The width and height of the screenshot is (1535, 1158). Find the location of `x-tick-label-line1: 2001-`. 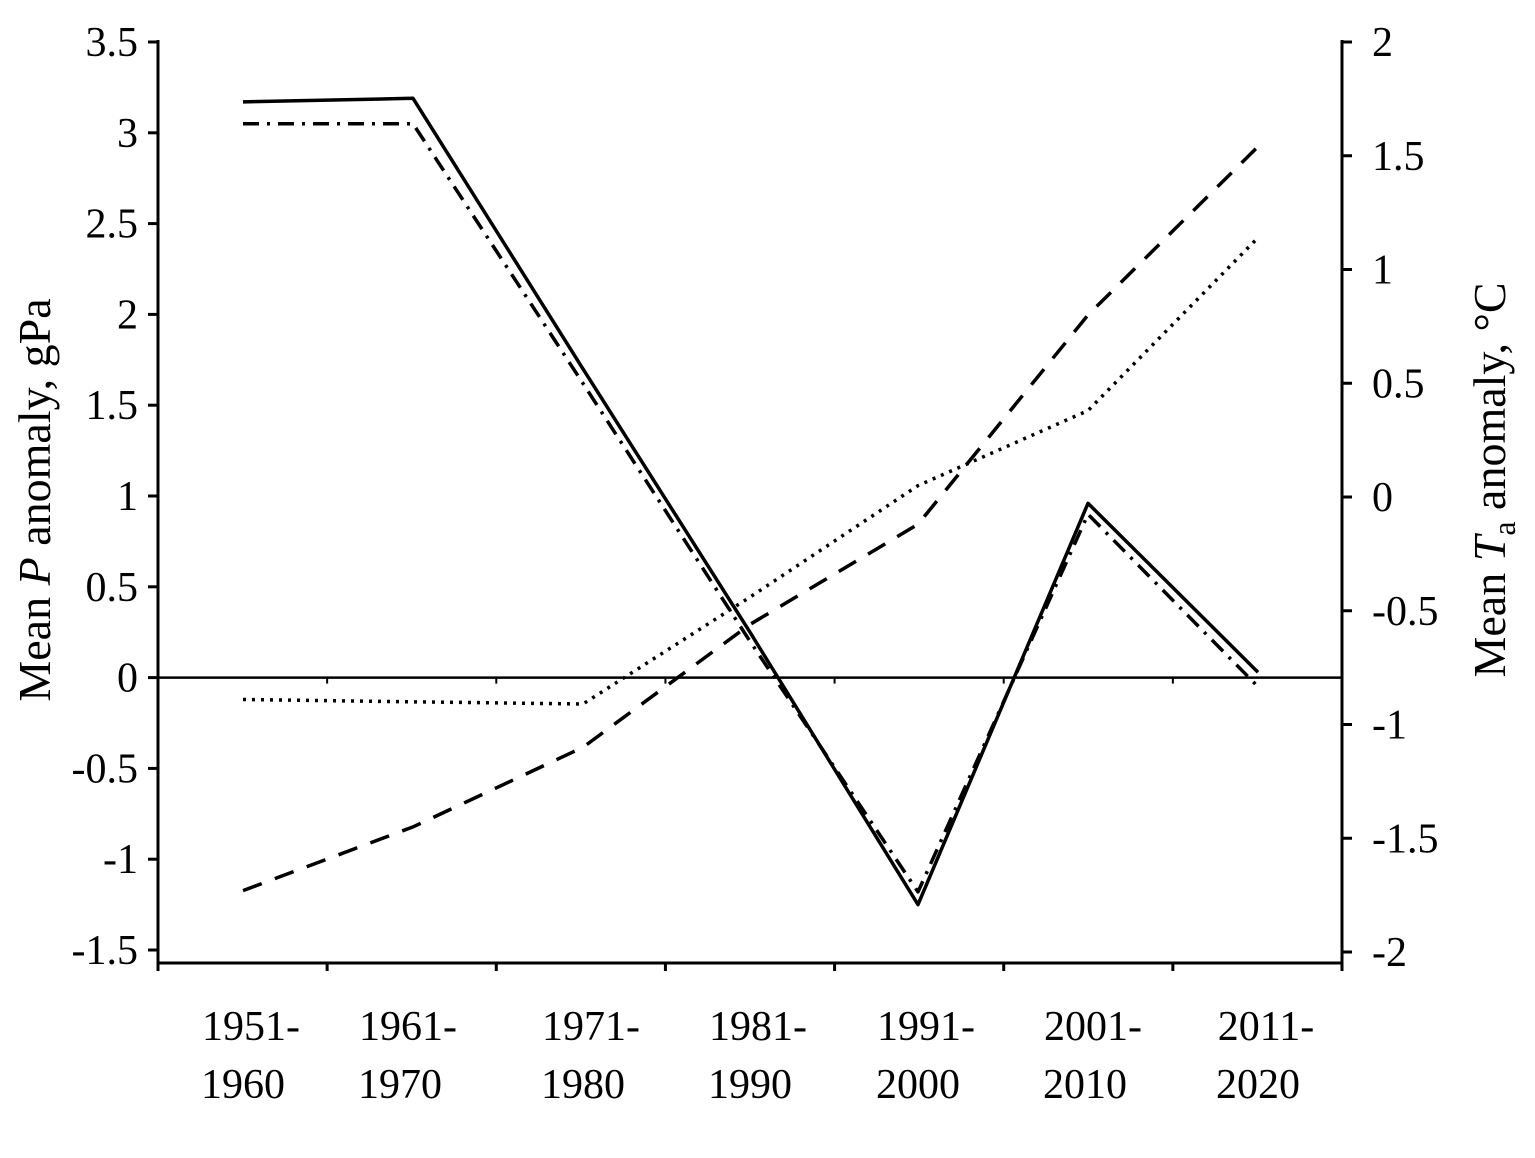

x-tick-label-line1: 2001- is located at coordinates (1093, 1027).